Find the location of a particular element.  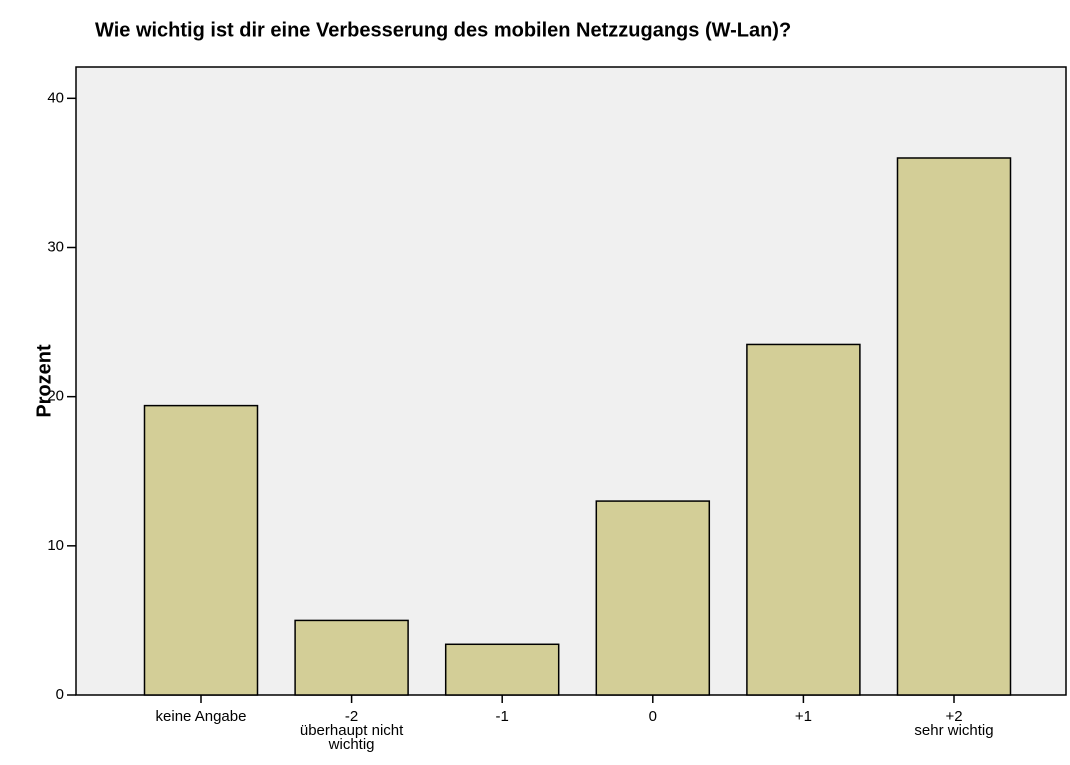

y-tick-label: 30 is located at coordinates (55, 246).